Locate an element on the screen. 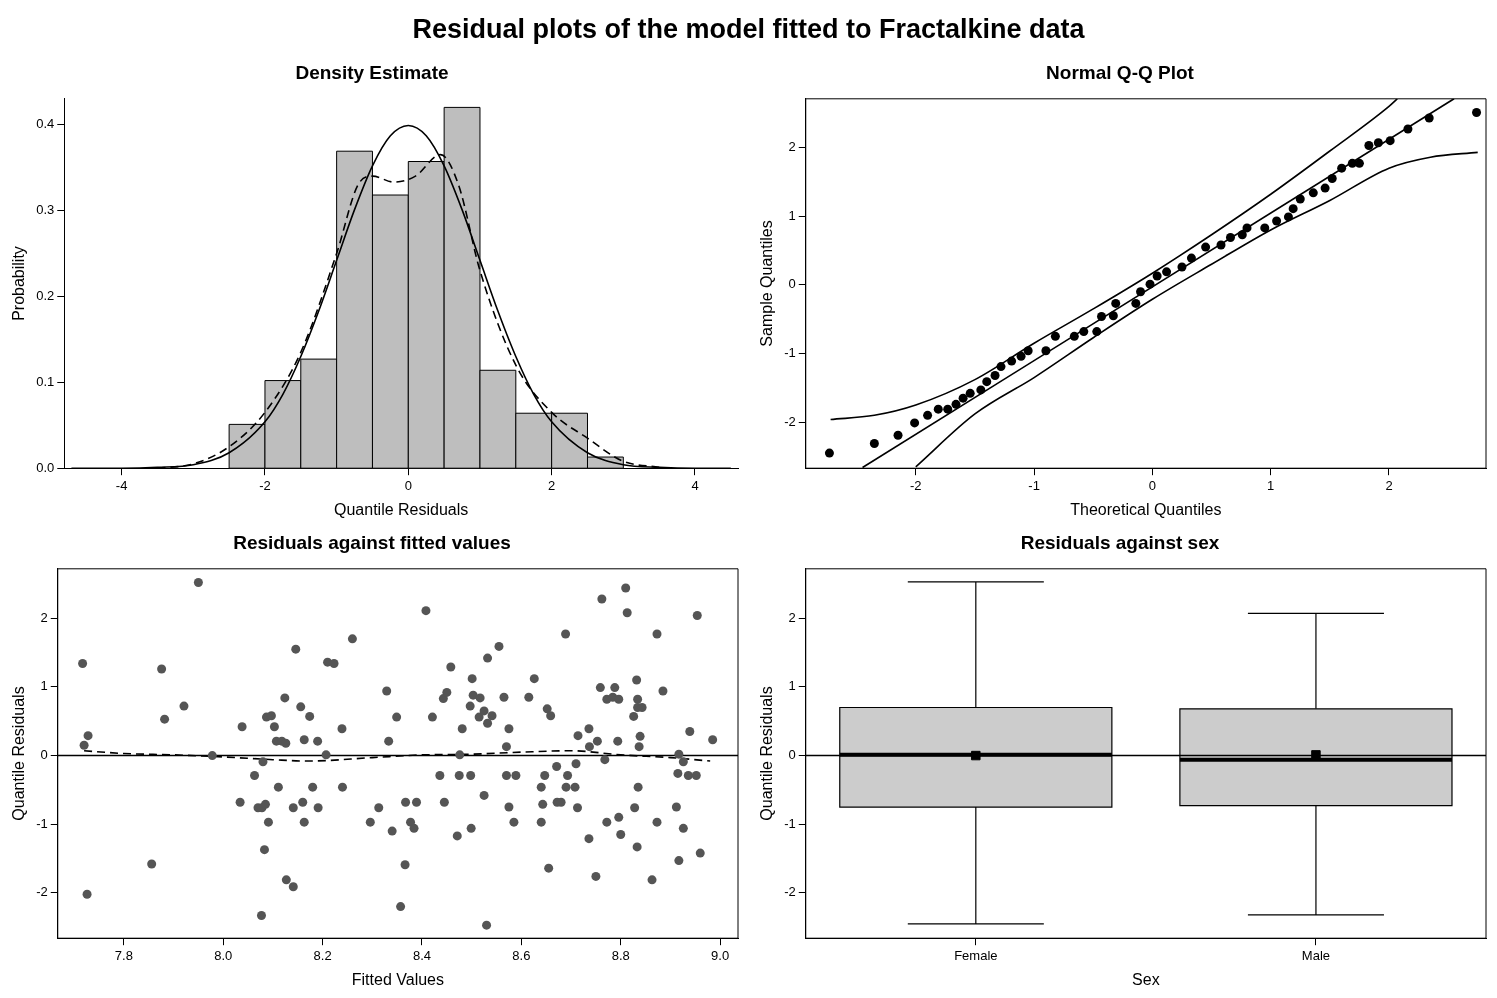 The width and height of the screenshot is (1497, 998). x-axis-title: Theoretical Quantiles is located at coordinates (1146, 509).